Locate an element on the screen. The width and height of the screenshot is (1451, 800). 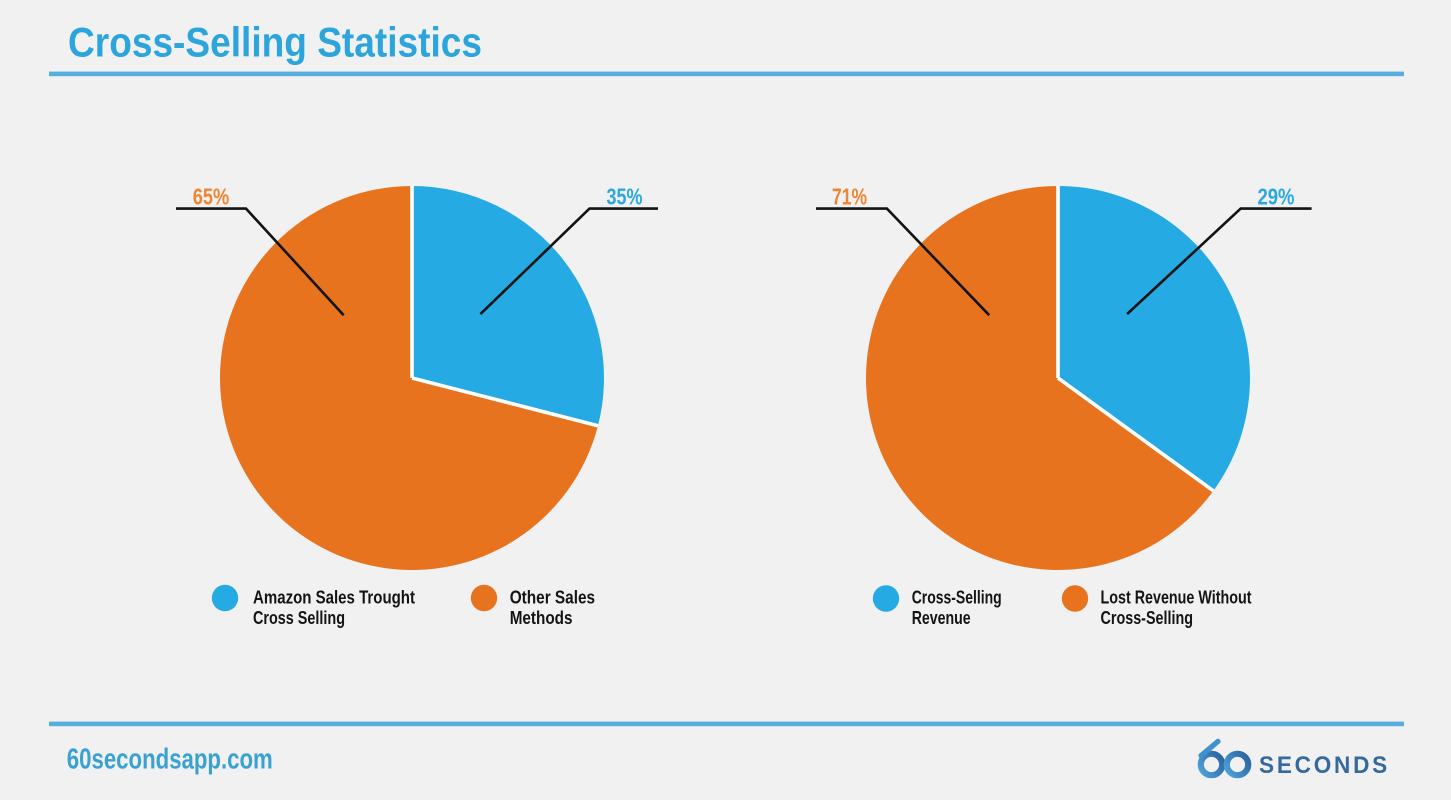
svg-text: Other Sales is located at coordinates (552, 597).